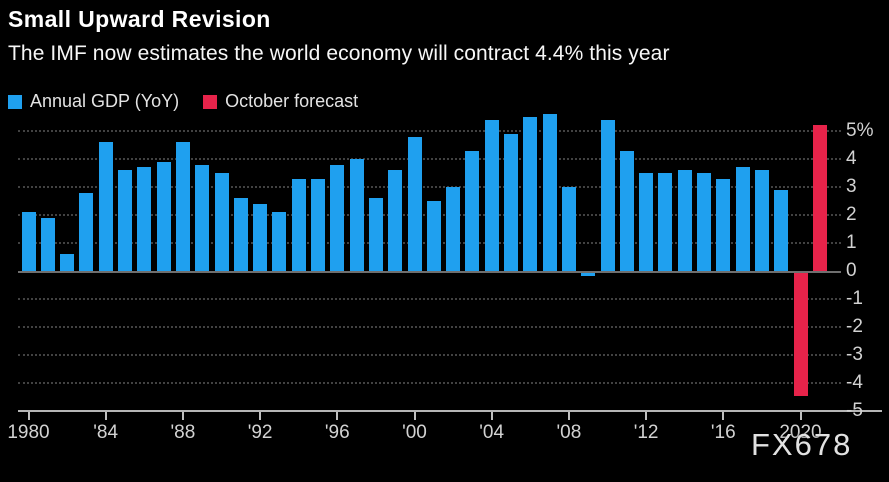  Describe the element at coordinates (450, 411) in the screenshot. I see `x-axis-line` at that location.